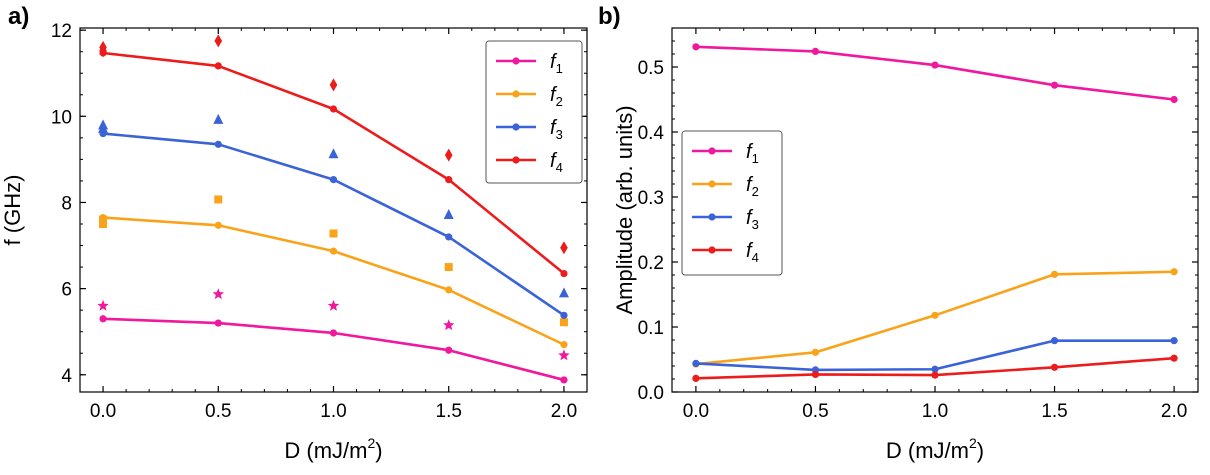  What do you see at coordinates (651, 68) in the screenshot?
I see `y-tick-label: 0.5` at bounding box center [651, 68].